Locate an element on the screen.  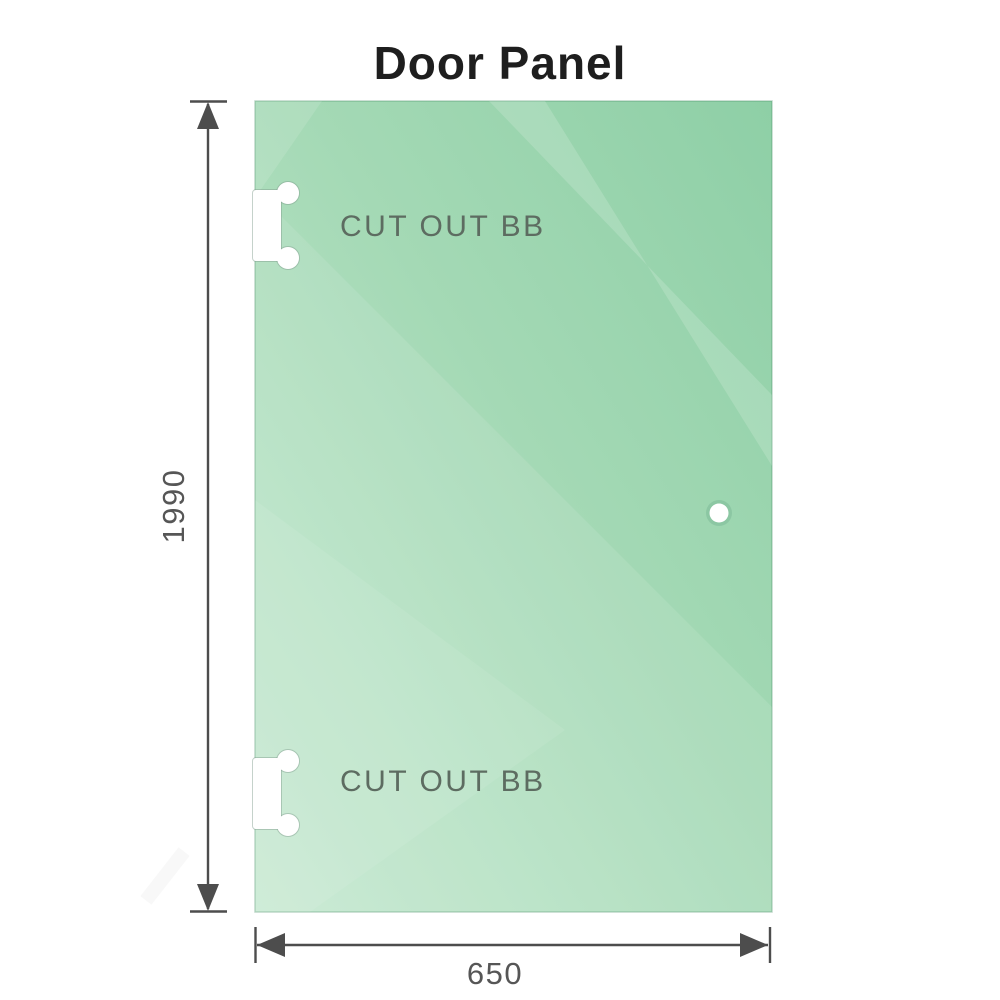
mounting-hole-icon is located at coordinates (719, 513).